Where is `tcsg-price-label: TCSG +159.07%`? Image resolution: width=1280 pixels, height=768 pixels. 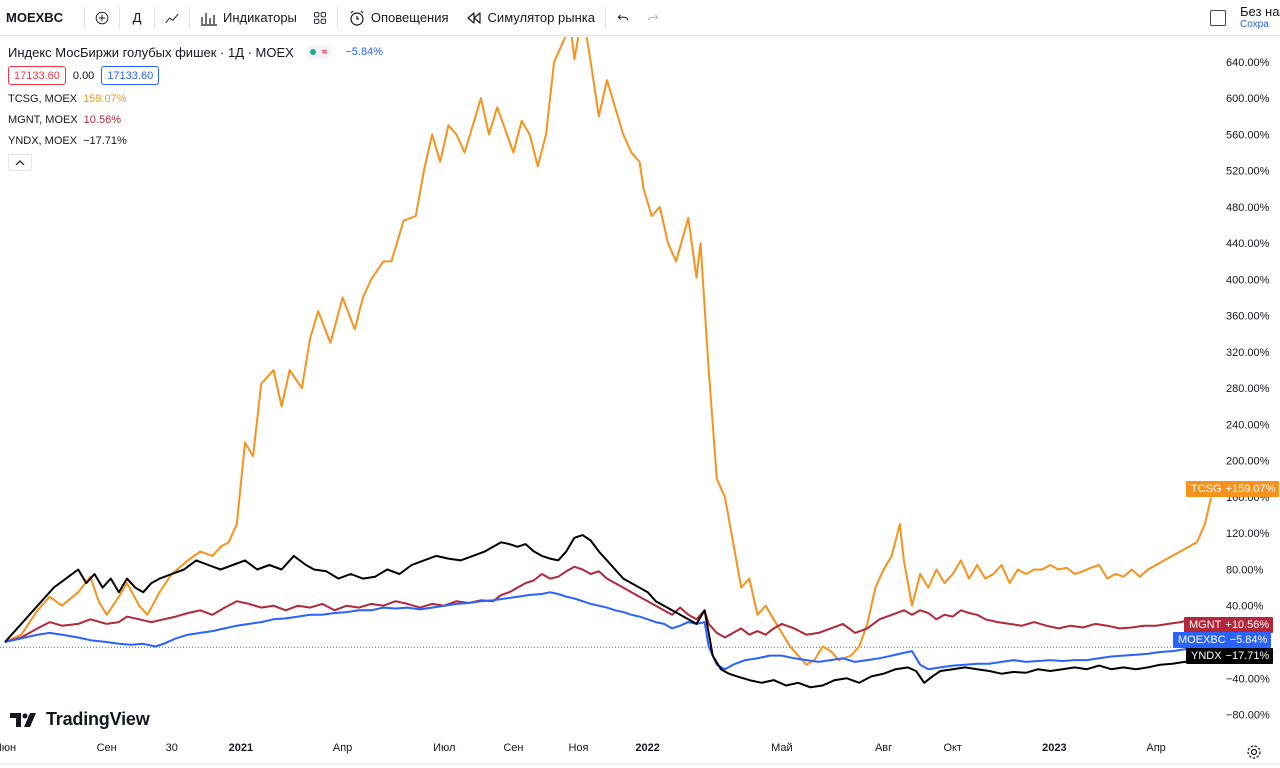 tcsg-price-label: TCSG +159.07% is located at coordinates (1233, 489).